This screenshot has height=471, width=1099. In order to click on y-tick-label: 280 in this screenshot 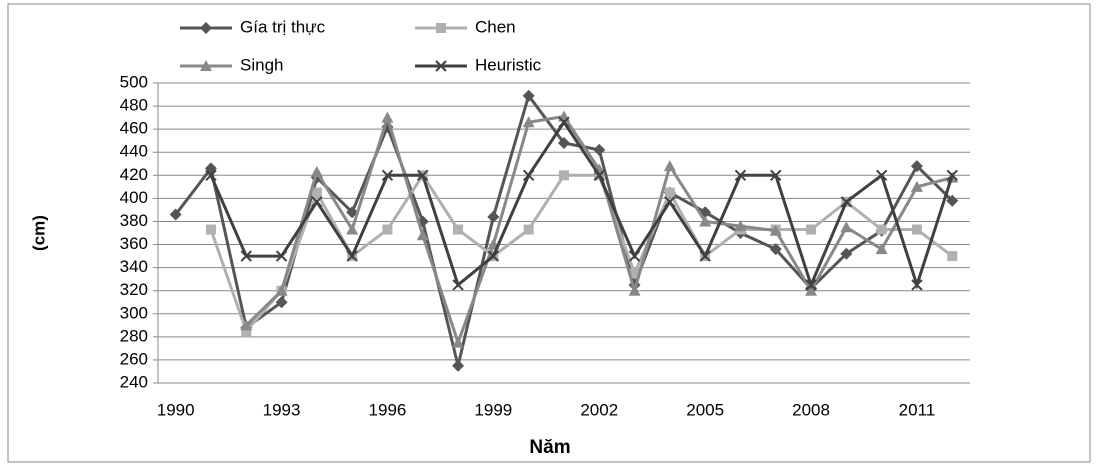, I will do `click(134, 335)`.